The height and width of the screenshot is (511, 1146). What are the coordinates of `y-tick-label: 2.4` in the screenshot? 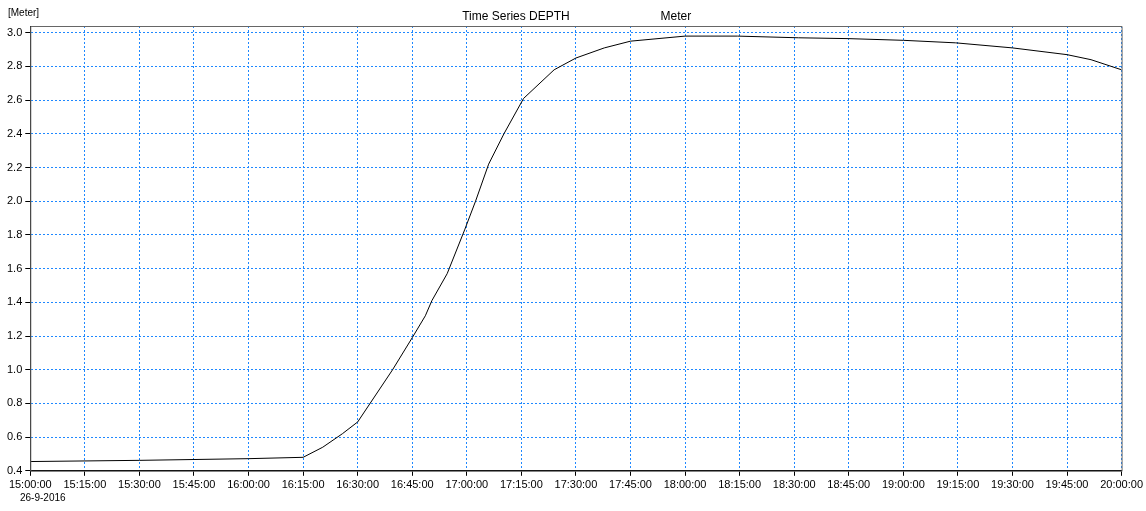 It's located at (14, 132).